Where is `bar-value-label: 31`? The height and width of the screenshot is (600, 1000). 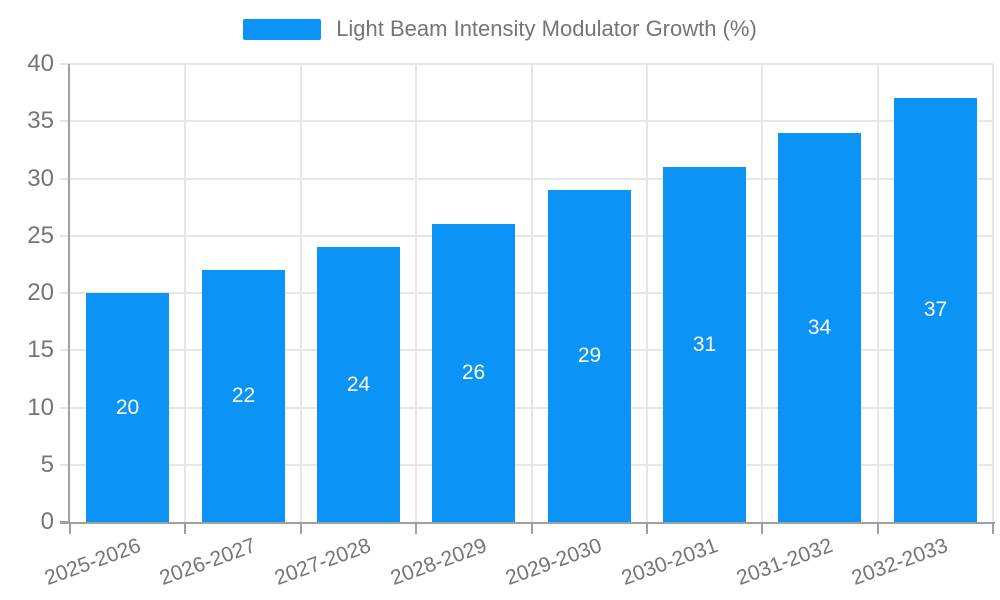
bar-value-label: 31 is located at coordinates (704, 344).